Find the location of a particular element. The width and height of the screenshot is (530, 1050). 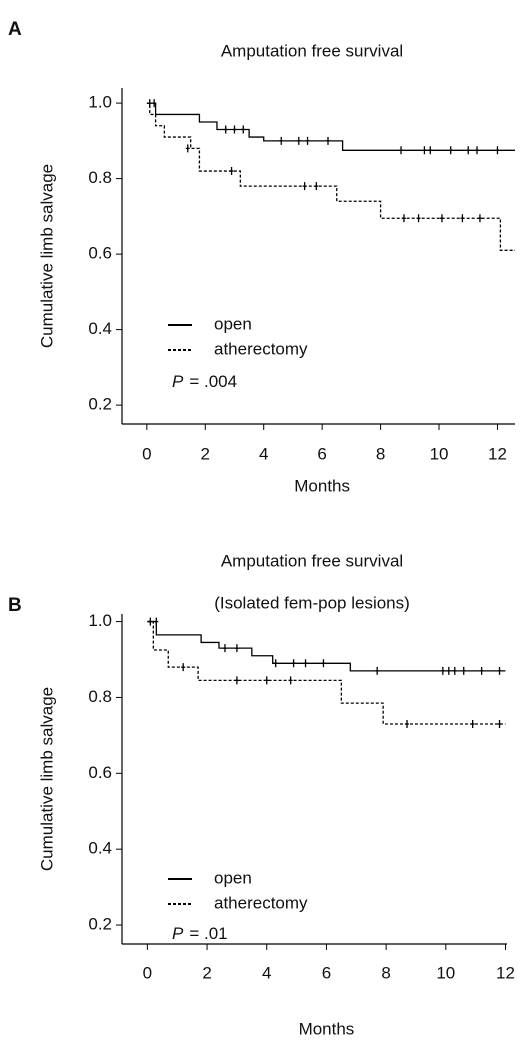

panel-label: A is located at coordinates (15, 29).